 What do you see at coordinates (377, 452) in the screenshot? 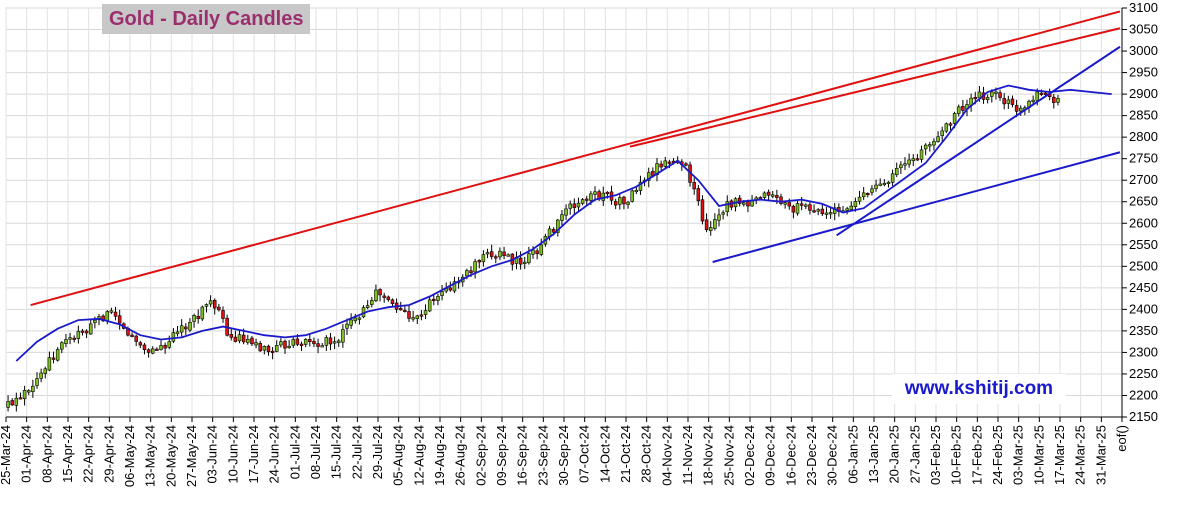
I see `x-tick-label: 29-Jul-24` at bounding box center [377, 452].